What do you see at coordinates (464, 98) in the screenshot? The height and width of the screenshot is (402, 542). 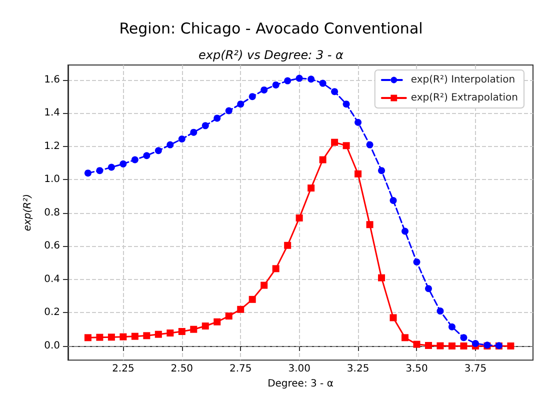 I see `legend-label: exp(R²) Extrapolation` at bounding box center [464, 98].